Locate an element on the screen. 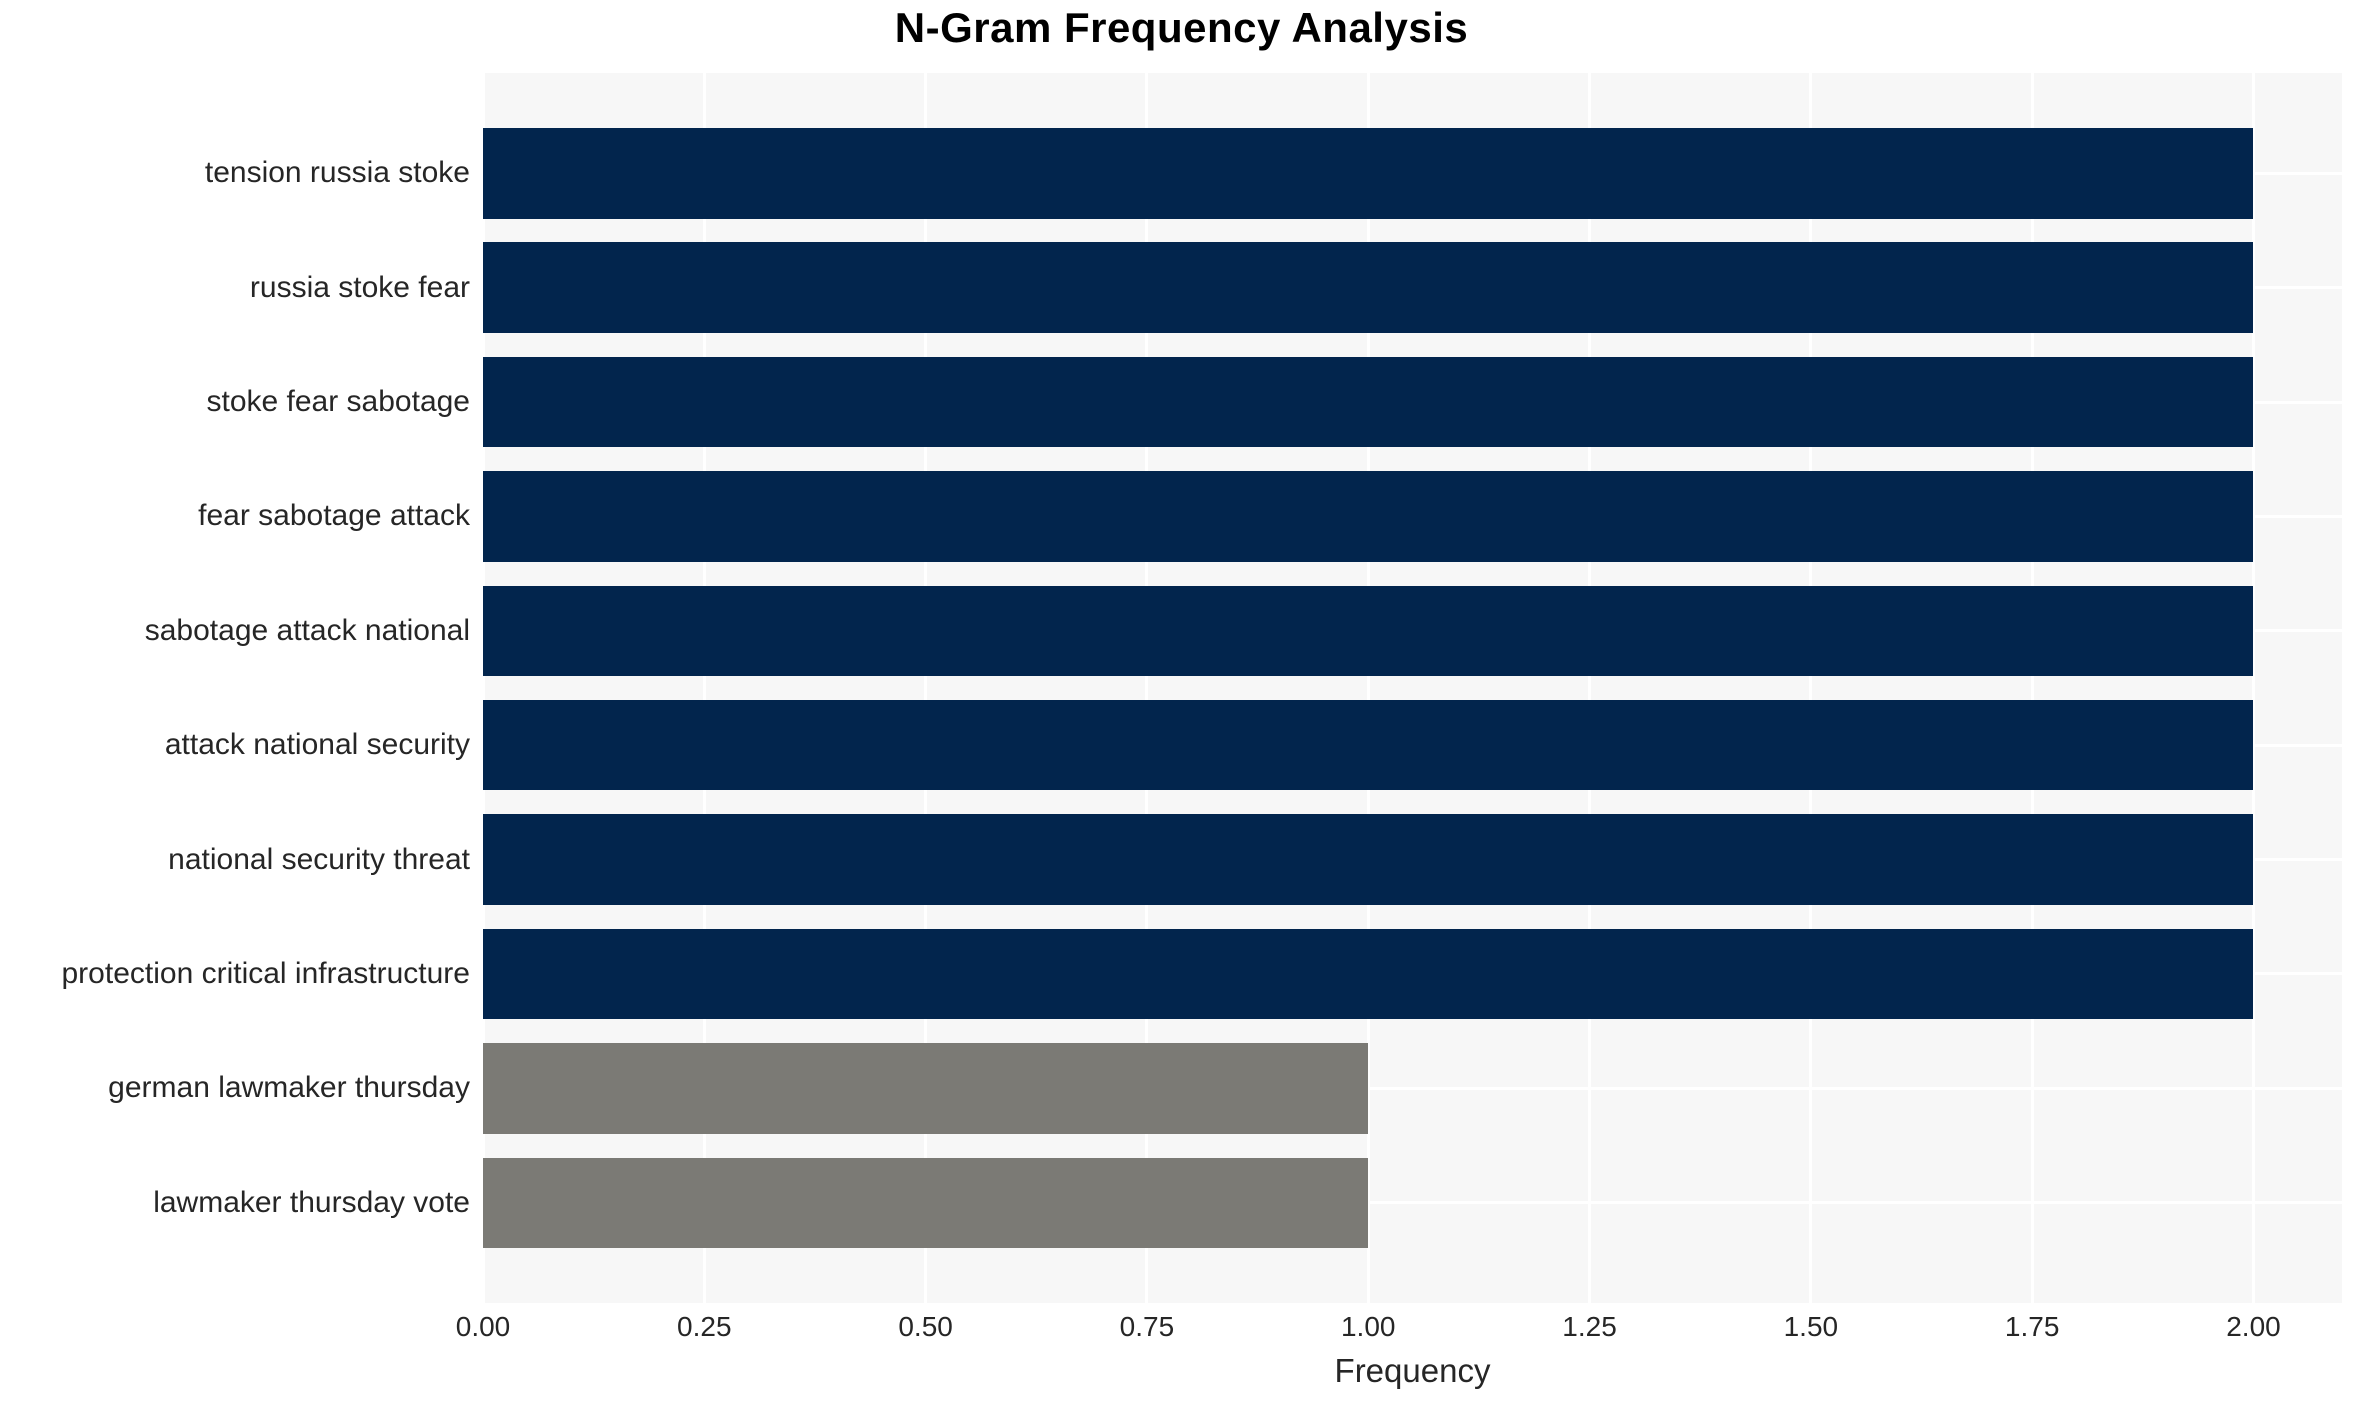  category-label: sabotage attack national is located at coordinates (307, 630).